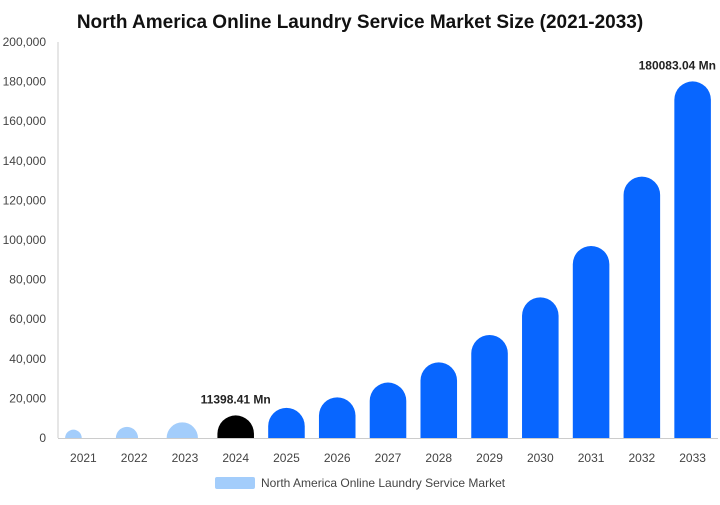 Image resolution: width=720 pixels, height=505 pixels. Describe the element at coordinates (25, 82) in the screenshot. I see `y-tick-label: 180,000` at that location.